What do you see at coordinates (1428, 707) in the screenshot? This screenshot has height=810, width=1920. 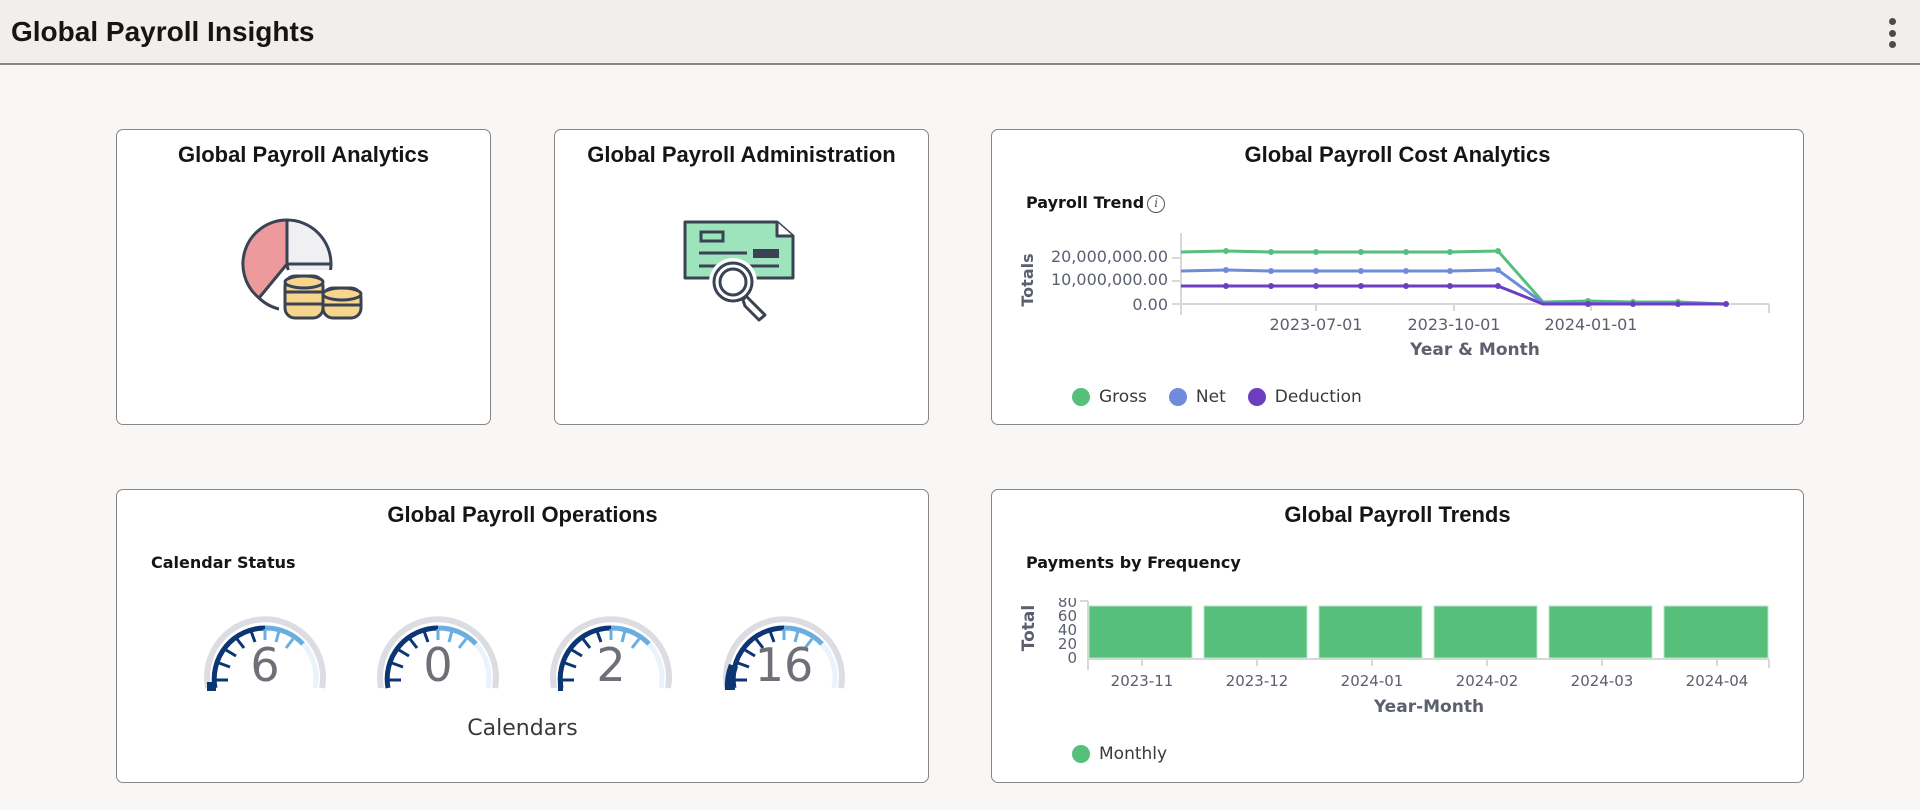 I see `x-axis-title: Year-Month` at bounding box center [1428, 707].